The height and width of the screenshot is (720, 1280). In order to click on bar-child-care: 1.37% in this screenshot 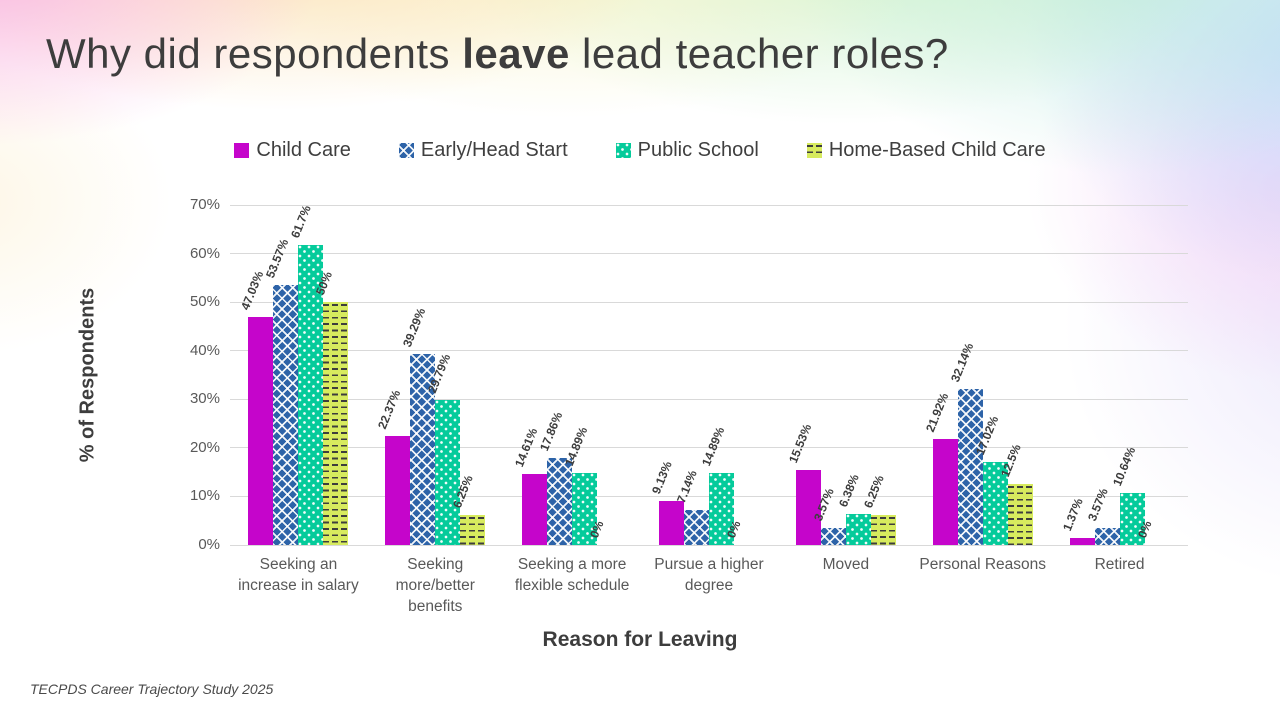, I will do `click(1077, 521)`.